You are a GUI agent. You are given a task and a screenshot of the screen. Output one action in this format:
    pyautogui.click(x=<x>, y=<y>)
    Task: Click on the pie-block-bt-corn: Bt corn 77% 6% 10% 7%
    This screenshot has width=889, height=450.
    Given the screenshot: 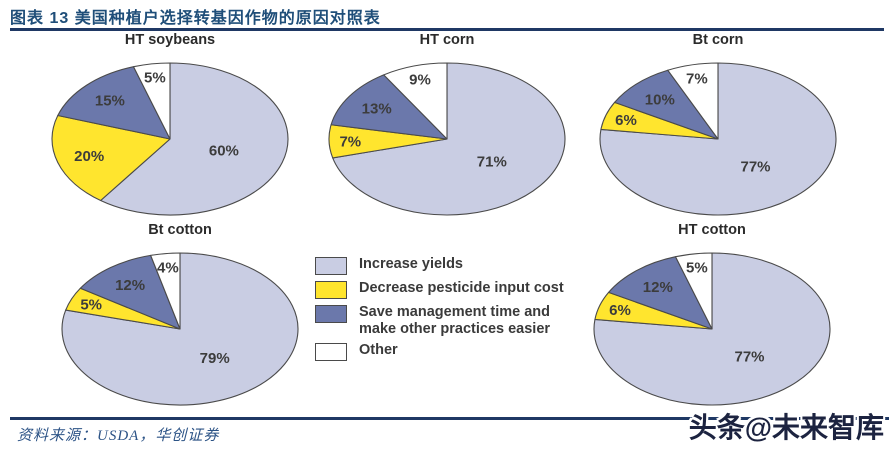 What is the action you would take?
    pyautogui.click(x=718, y=126)
    